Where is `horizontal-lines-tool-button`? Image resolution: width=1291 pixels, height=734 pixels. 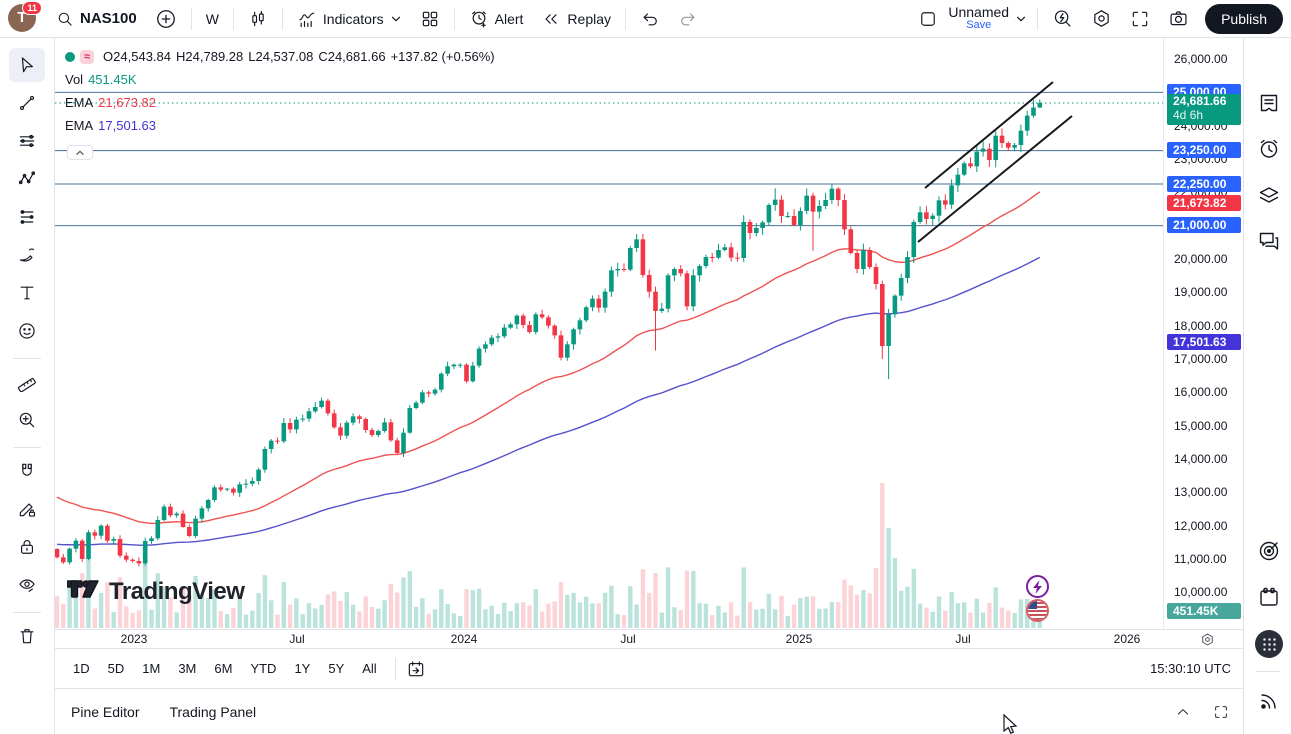
horizontal-lines-tool-button is located at coordinates (27, 141).